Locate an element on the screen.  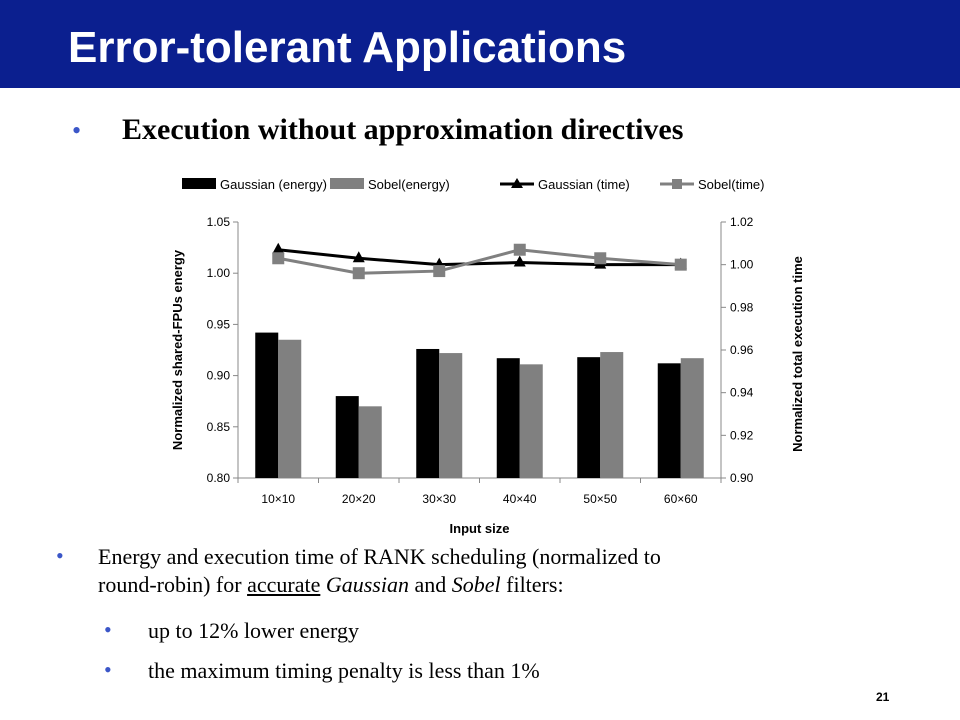
legend-label: Gaussian (time) is located at coordinates (584, 184).